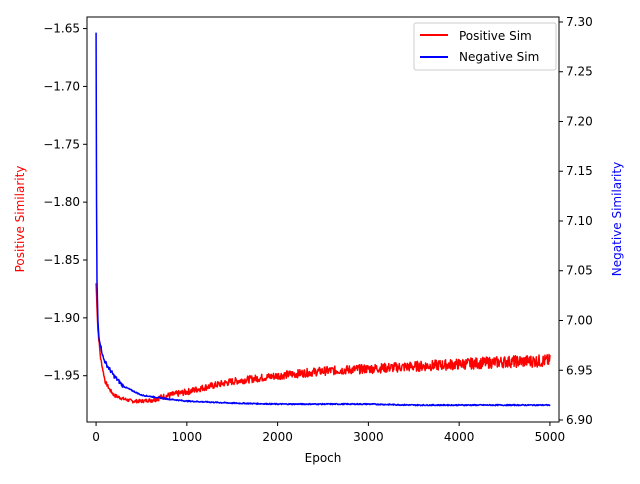 The width and height of the screenshot is (640, 484). Describe the element at coordinates (579, 22) in the screenshot. I see `y-right-tick-label: 7.30` at that location.